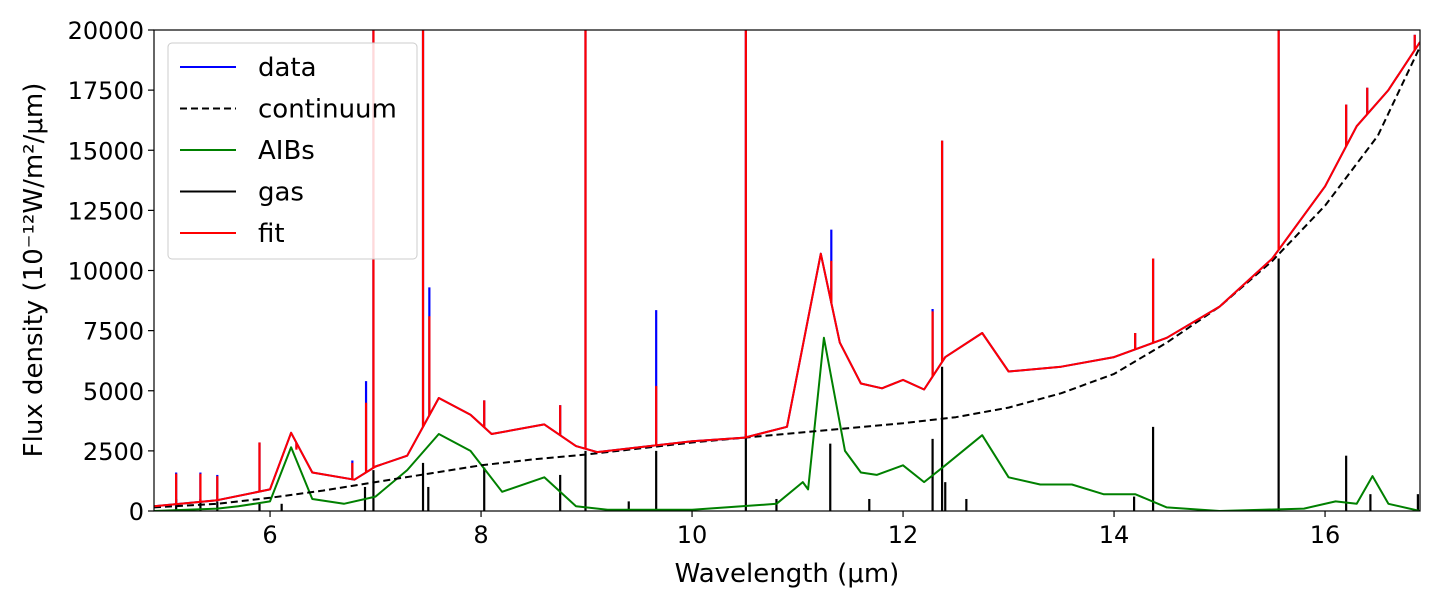  What do you see at coordinates (106, 211) in the screenshot?
I see `y-tick-label-5: 12500` at bounding box center [106, 211].